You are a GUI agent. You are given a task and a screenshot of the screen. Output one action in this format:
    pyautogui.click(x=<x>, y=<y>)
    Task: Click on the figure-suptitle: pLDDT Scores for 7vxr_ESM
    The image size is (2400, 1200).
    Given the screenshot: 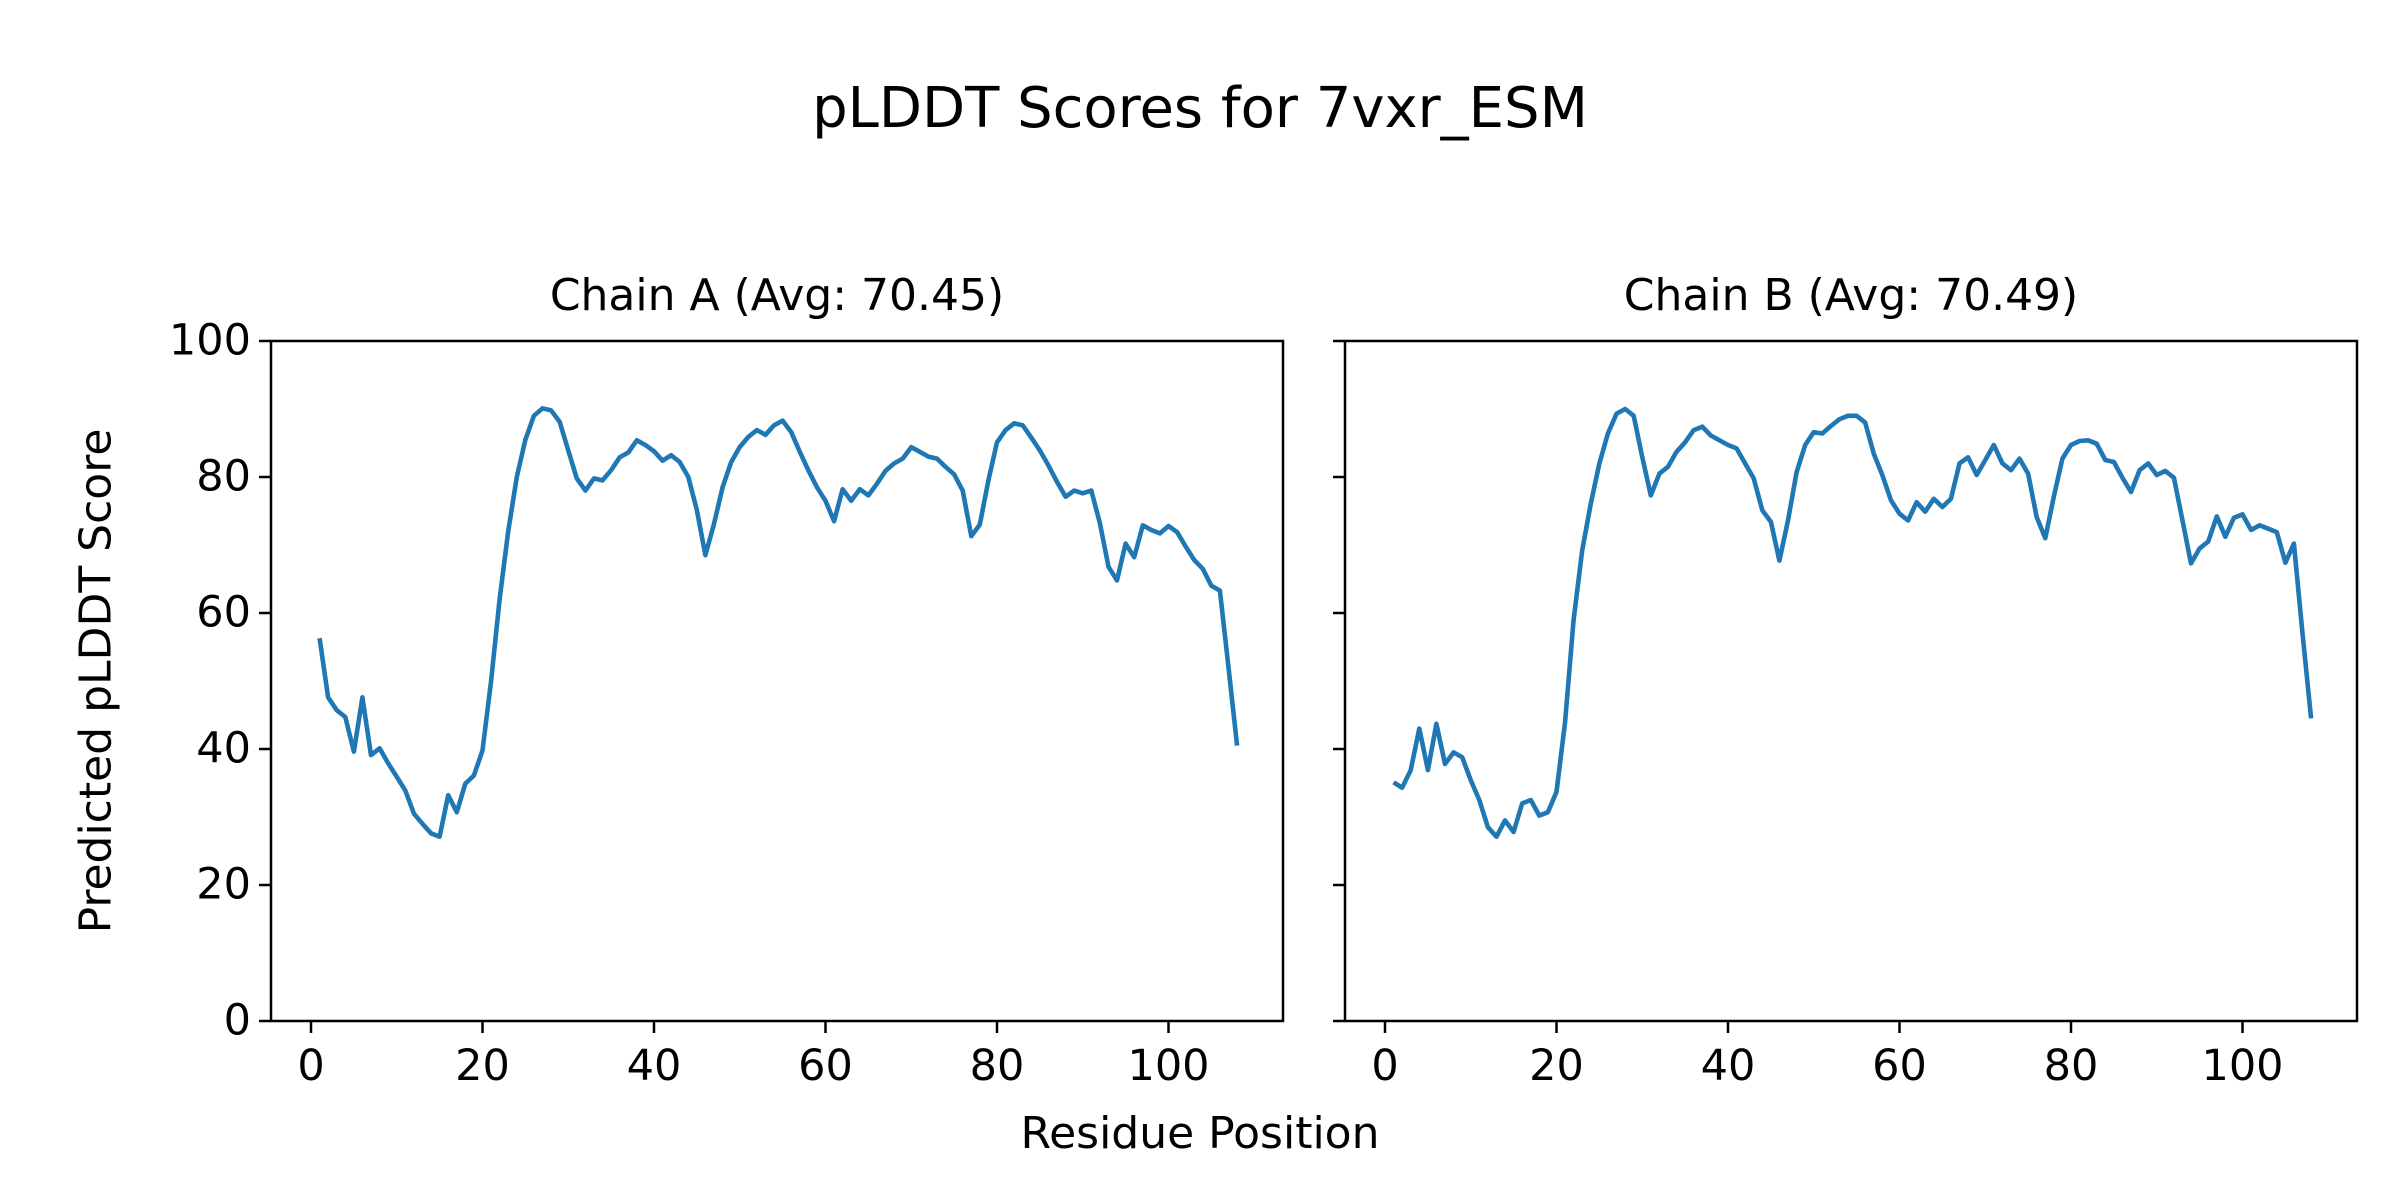 What is the action you would take?
    pyautogui.click(x=1200, y=108)
    